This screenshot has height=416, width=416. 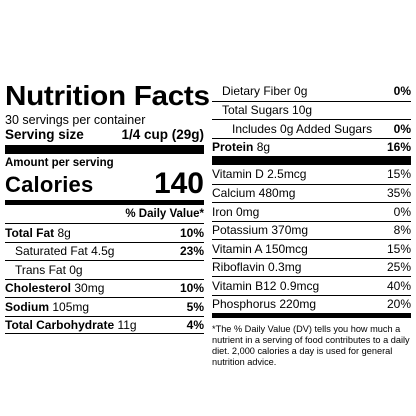 I want to click on nutrient-name: Dietary Fiber, so click(x=256, y=91).